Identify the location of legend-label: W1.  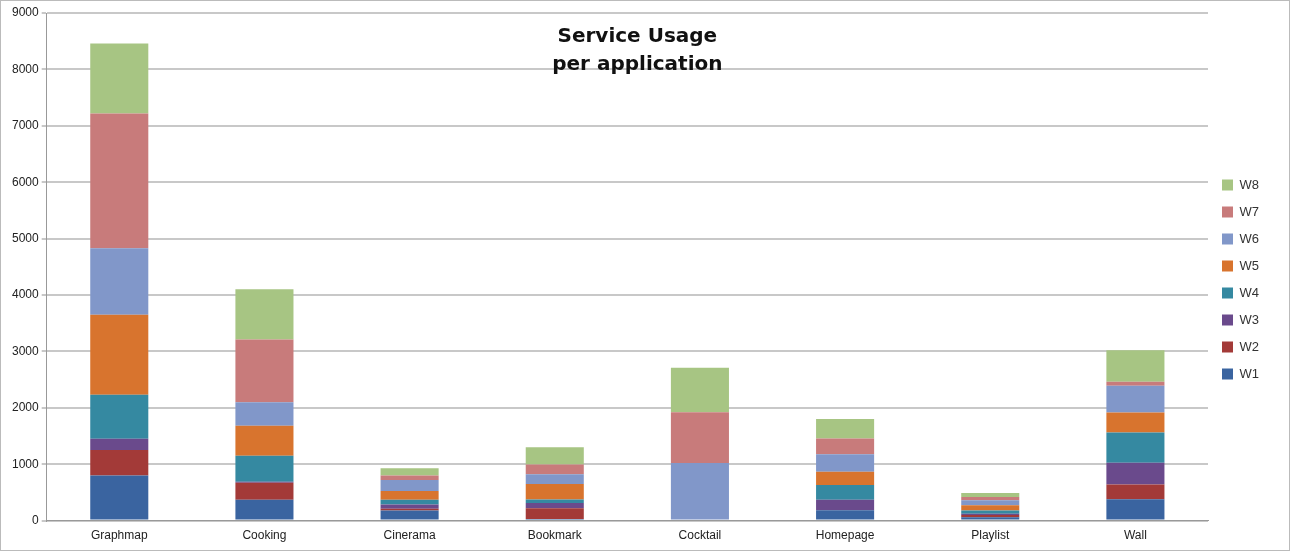
(1249, 373).